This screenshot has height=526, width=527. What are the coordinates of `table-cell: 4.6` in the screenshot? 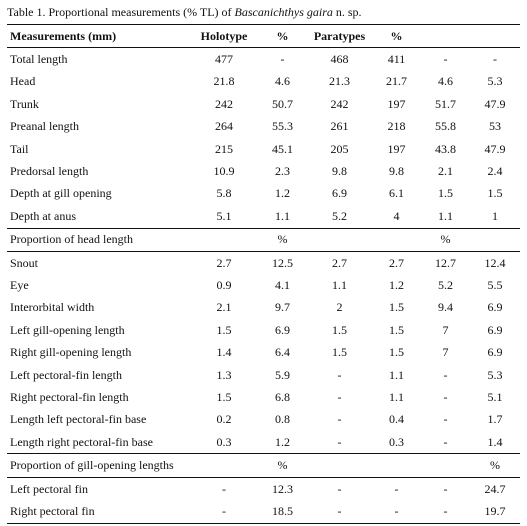 It's located at (282, 81).